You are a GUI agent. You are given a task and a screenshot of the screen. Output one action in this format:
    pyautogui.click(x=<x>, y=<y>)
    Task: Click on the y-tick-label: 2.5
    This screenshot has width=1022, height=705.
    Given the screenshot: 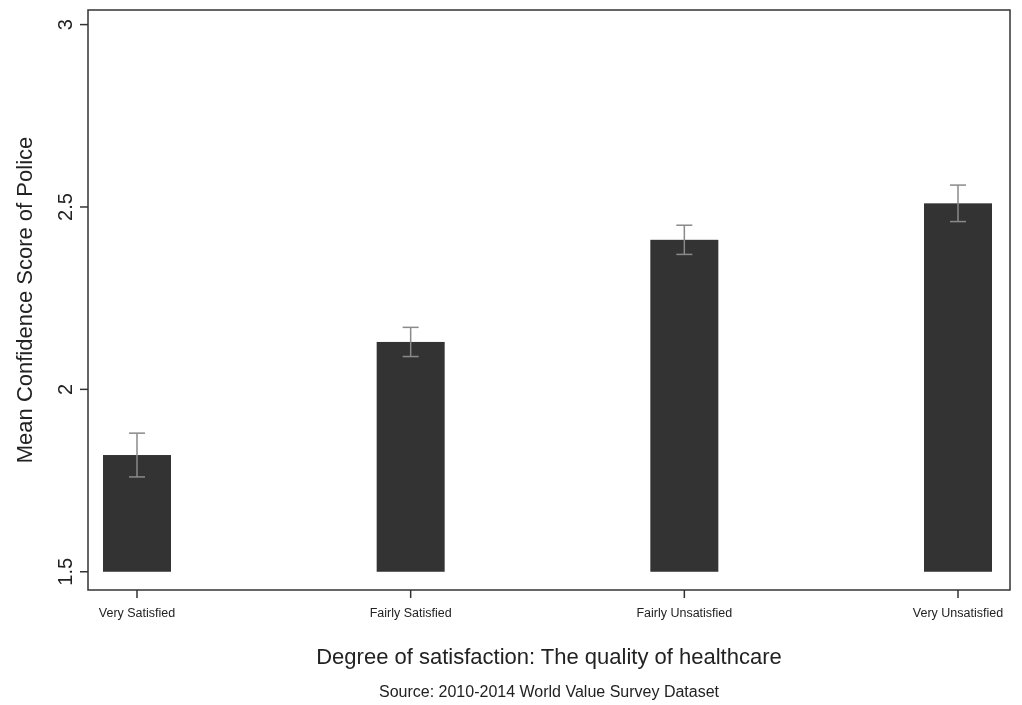 What is the action you would take?
    pyautogui.click(x=65, y=207)
    